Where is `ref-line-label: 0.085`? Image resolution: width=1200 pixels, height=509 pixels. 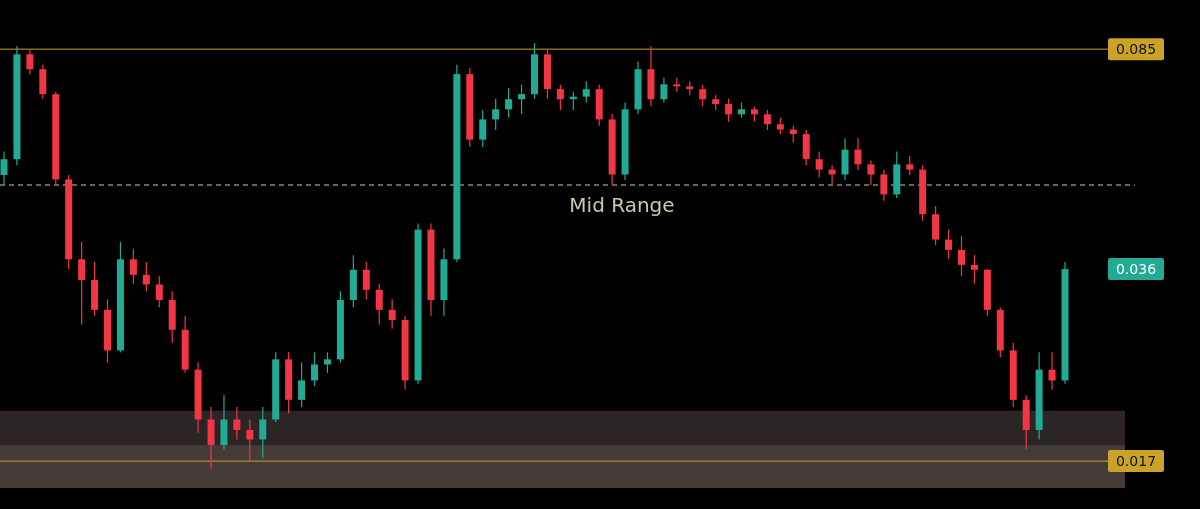
ref-line-label: 0.085 is located at coordinates (1136, 49).